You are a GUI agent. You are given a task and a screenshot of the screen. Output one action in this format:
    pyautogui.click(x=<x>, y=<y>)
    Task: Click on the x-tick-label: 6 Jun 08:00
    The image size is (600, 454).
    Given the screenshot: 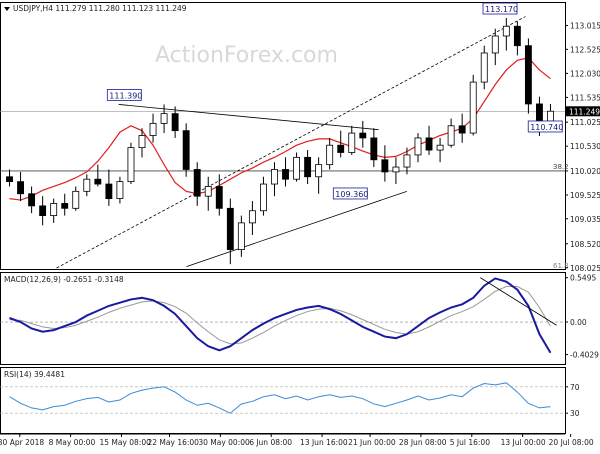 What is the action you would take?
    pyautogui.click(x=270, y=442)
    